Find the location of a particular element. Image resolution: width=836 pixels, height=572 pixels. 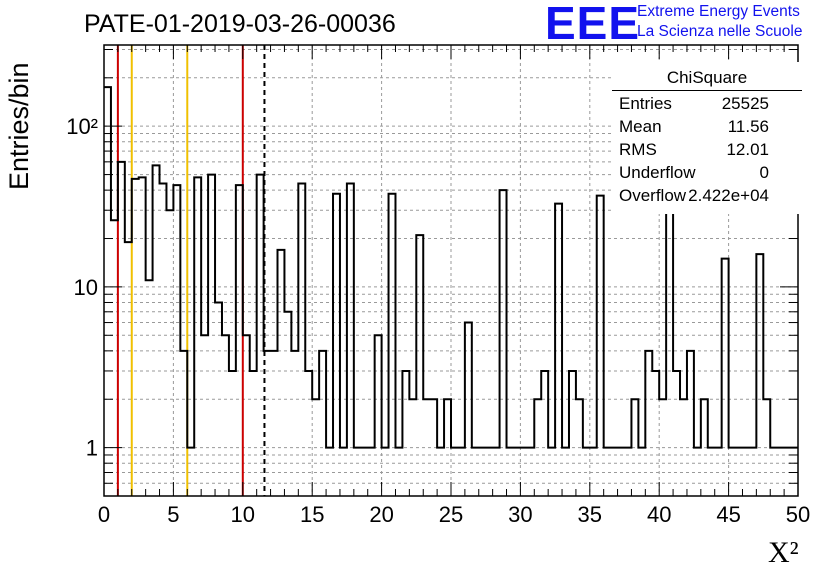

chart-title: PATE-01-2019-03-26-00036 is located at coordinates (240, 24).